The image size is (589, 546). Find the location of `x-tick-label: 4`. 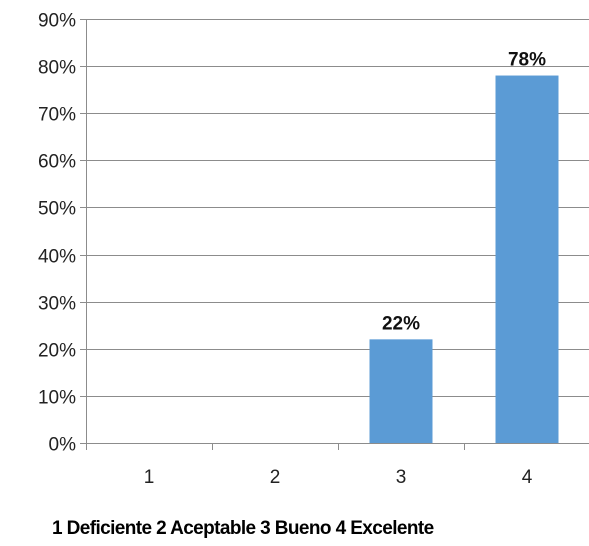

x-tick-label: 4 is located at coordinates (527, 477).